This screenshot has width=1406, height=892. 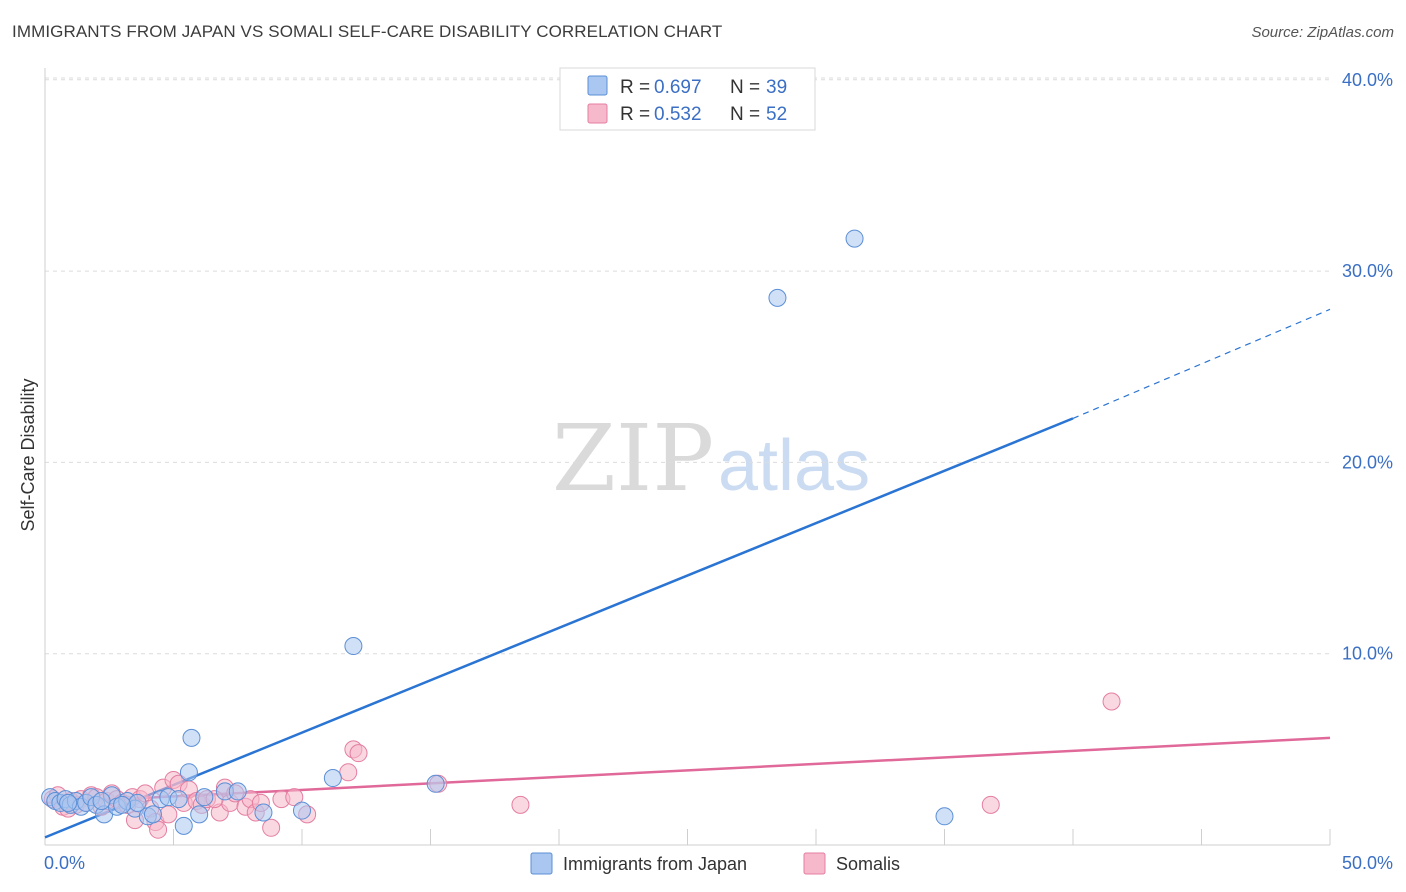 I want to click on trend-line-japan-extension, so click(x=1201, y=363).